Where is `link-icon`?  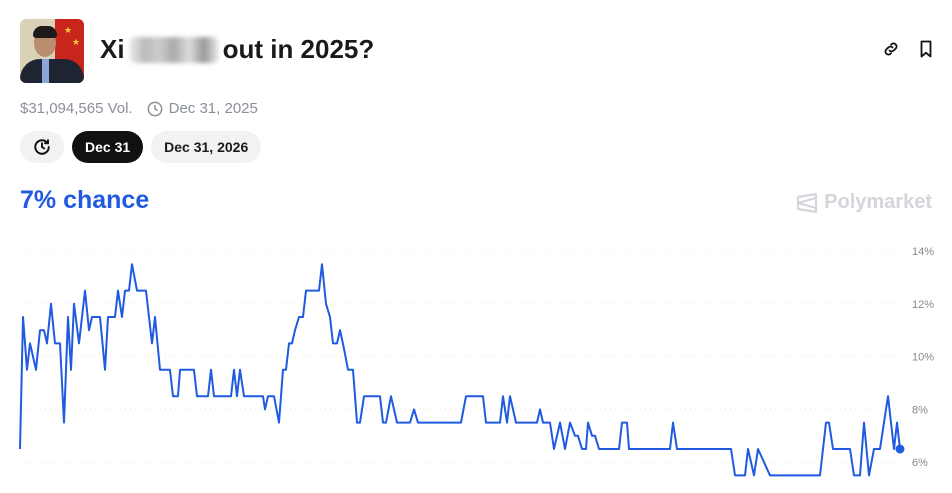 link-icon is located at coordinates (891, 51).